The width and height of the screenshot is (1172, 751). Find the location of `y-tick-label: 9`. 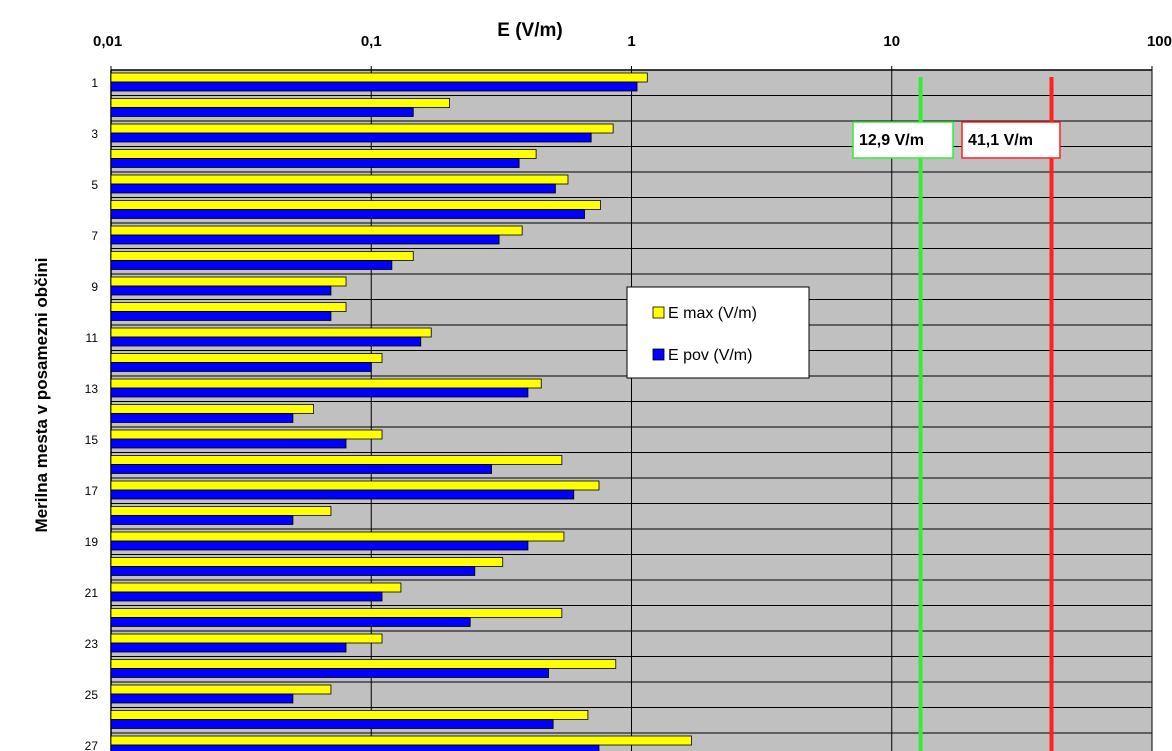

y-tick-label: 9 is located at coordinates (94, 287).